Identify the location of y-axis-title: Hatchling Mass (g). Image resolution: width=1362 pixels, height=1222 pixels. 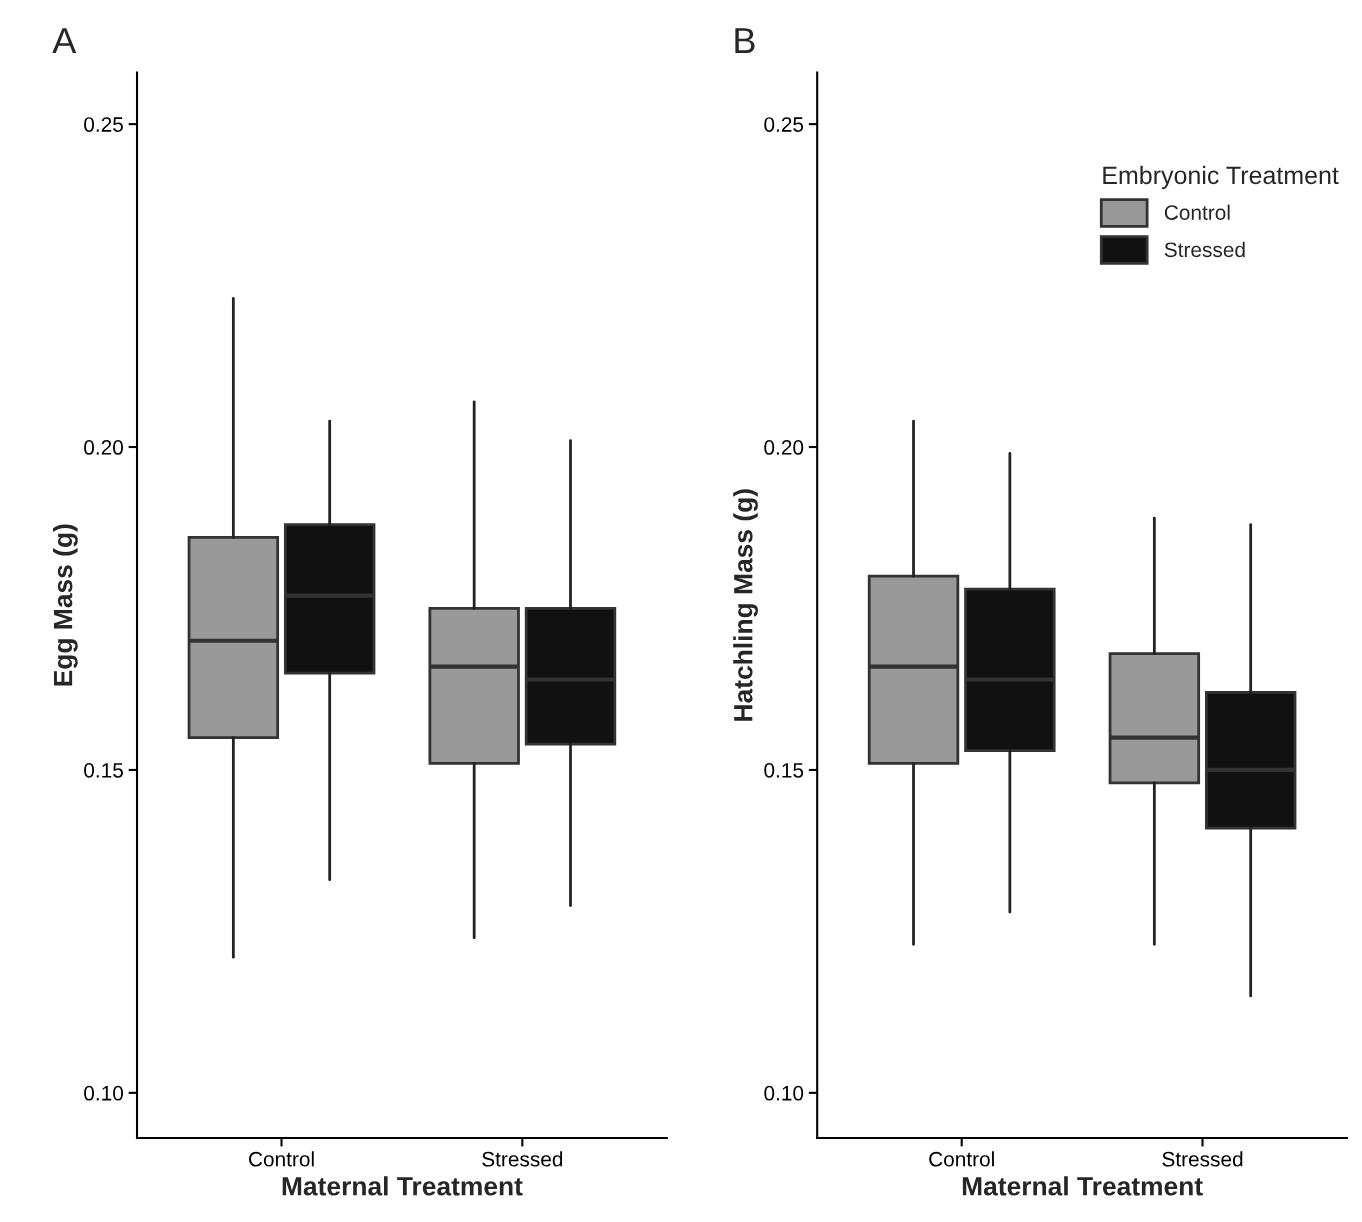
(745, 605).